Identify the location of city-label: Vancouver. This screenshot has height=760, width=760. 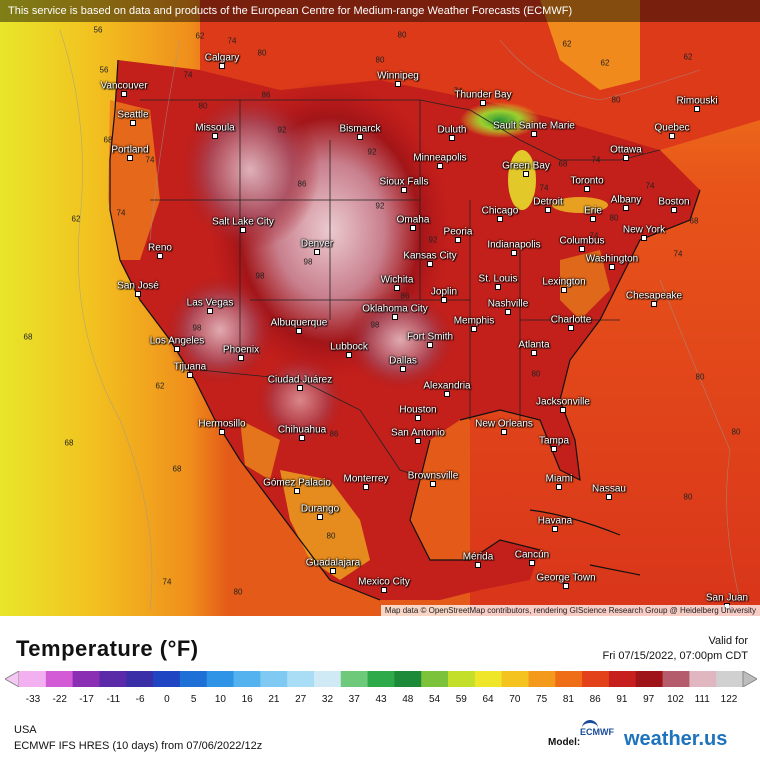
(124, 86).